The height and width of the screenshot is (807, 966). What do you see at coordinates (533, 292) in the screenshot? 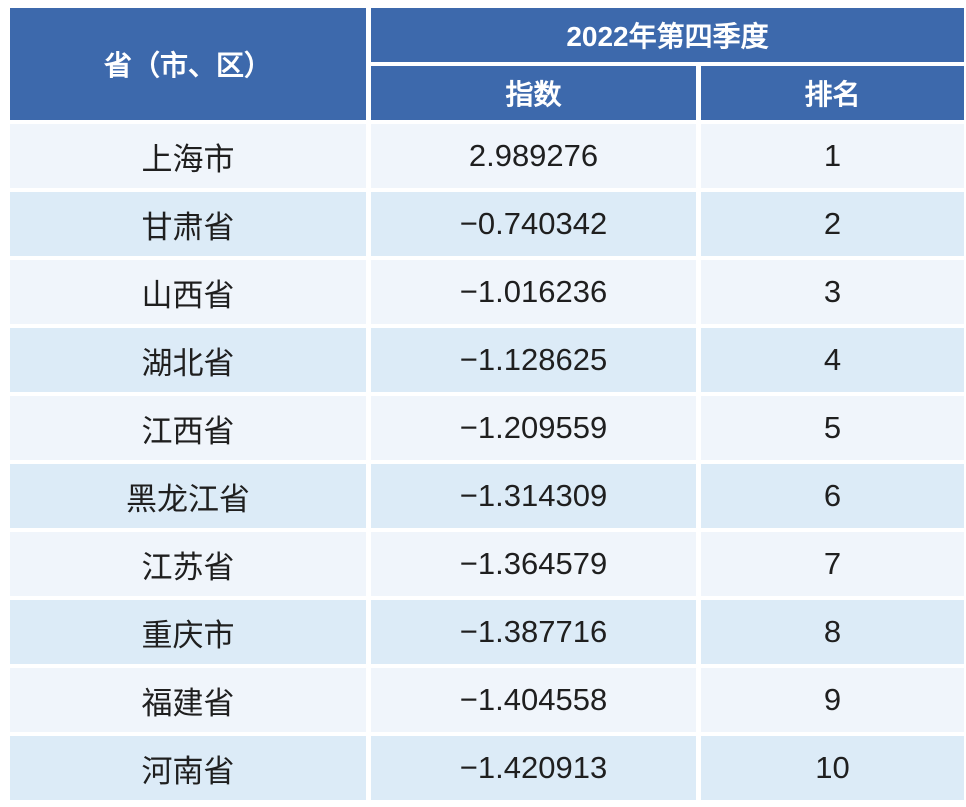
I see `cell-index: −1.016236` at bounding box center [533, 292].